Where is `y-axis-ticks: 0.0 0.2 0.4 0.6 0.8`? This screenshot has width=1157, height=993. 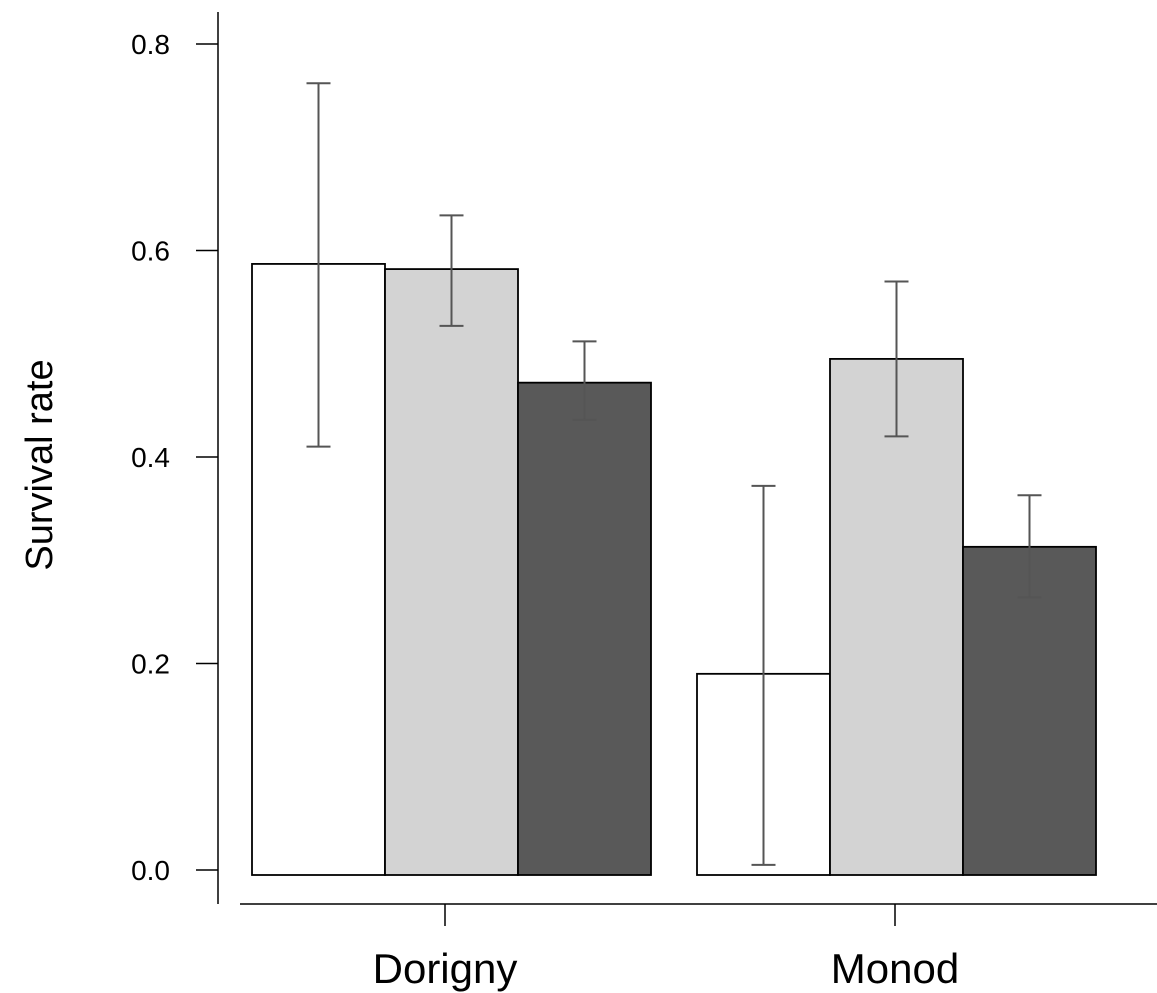 y-axis-ticks: 0.0 0.2 0.4 0.6 0.8 is located at coordinates (174, 457).